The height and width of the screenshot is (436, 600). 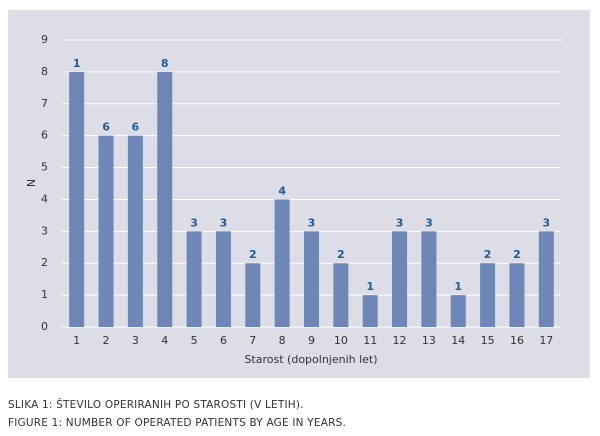 What do you see at coordinates (252, 340) in the screenshot?
I see `x-tick-label: 7` at bounding box center [252, 340].